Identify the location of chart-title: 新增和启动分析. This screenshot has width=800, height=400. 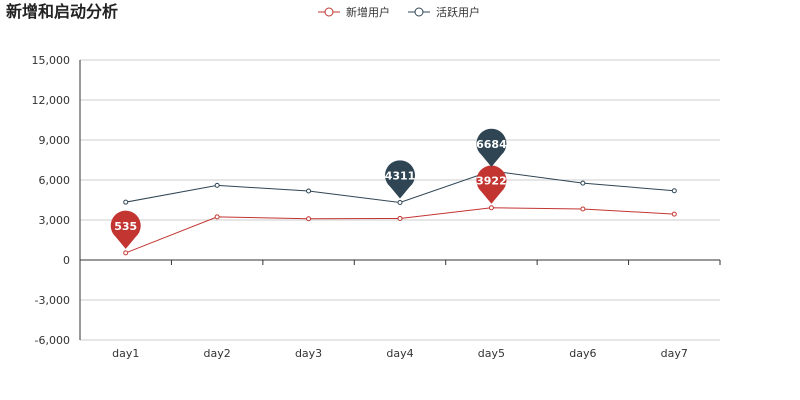
(62, 11).